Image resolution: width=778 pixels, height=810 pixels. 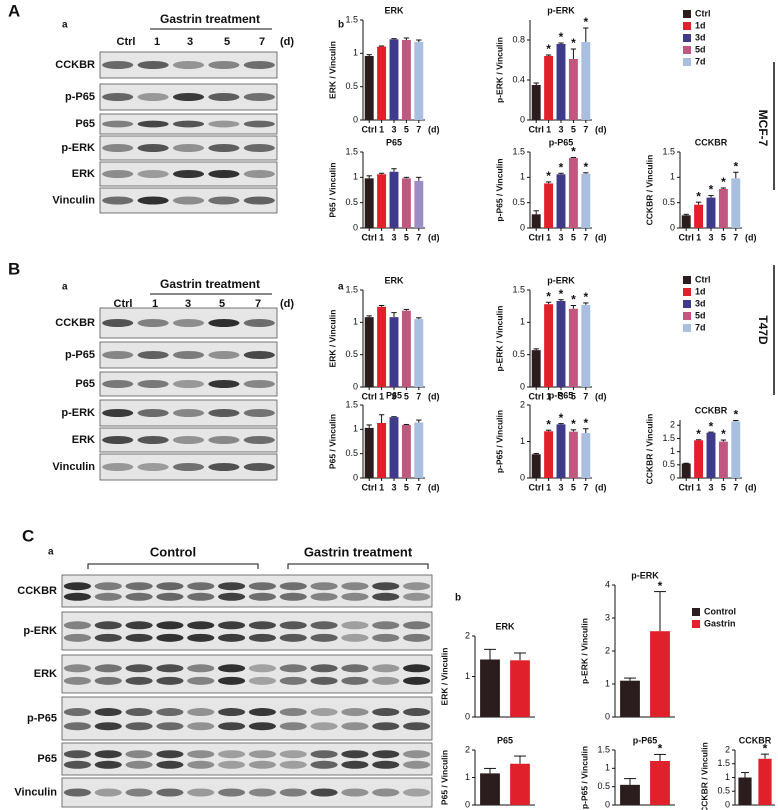 I want to click on row-label: p-ERK, so click(x=78, y=148).